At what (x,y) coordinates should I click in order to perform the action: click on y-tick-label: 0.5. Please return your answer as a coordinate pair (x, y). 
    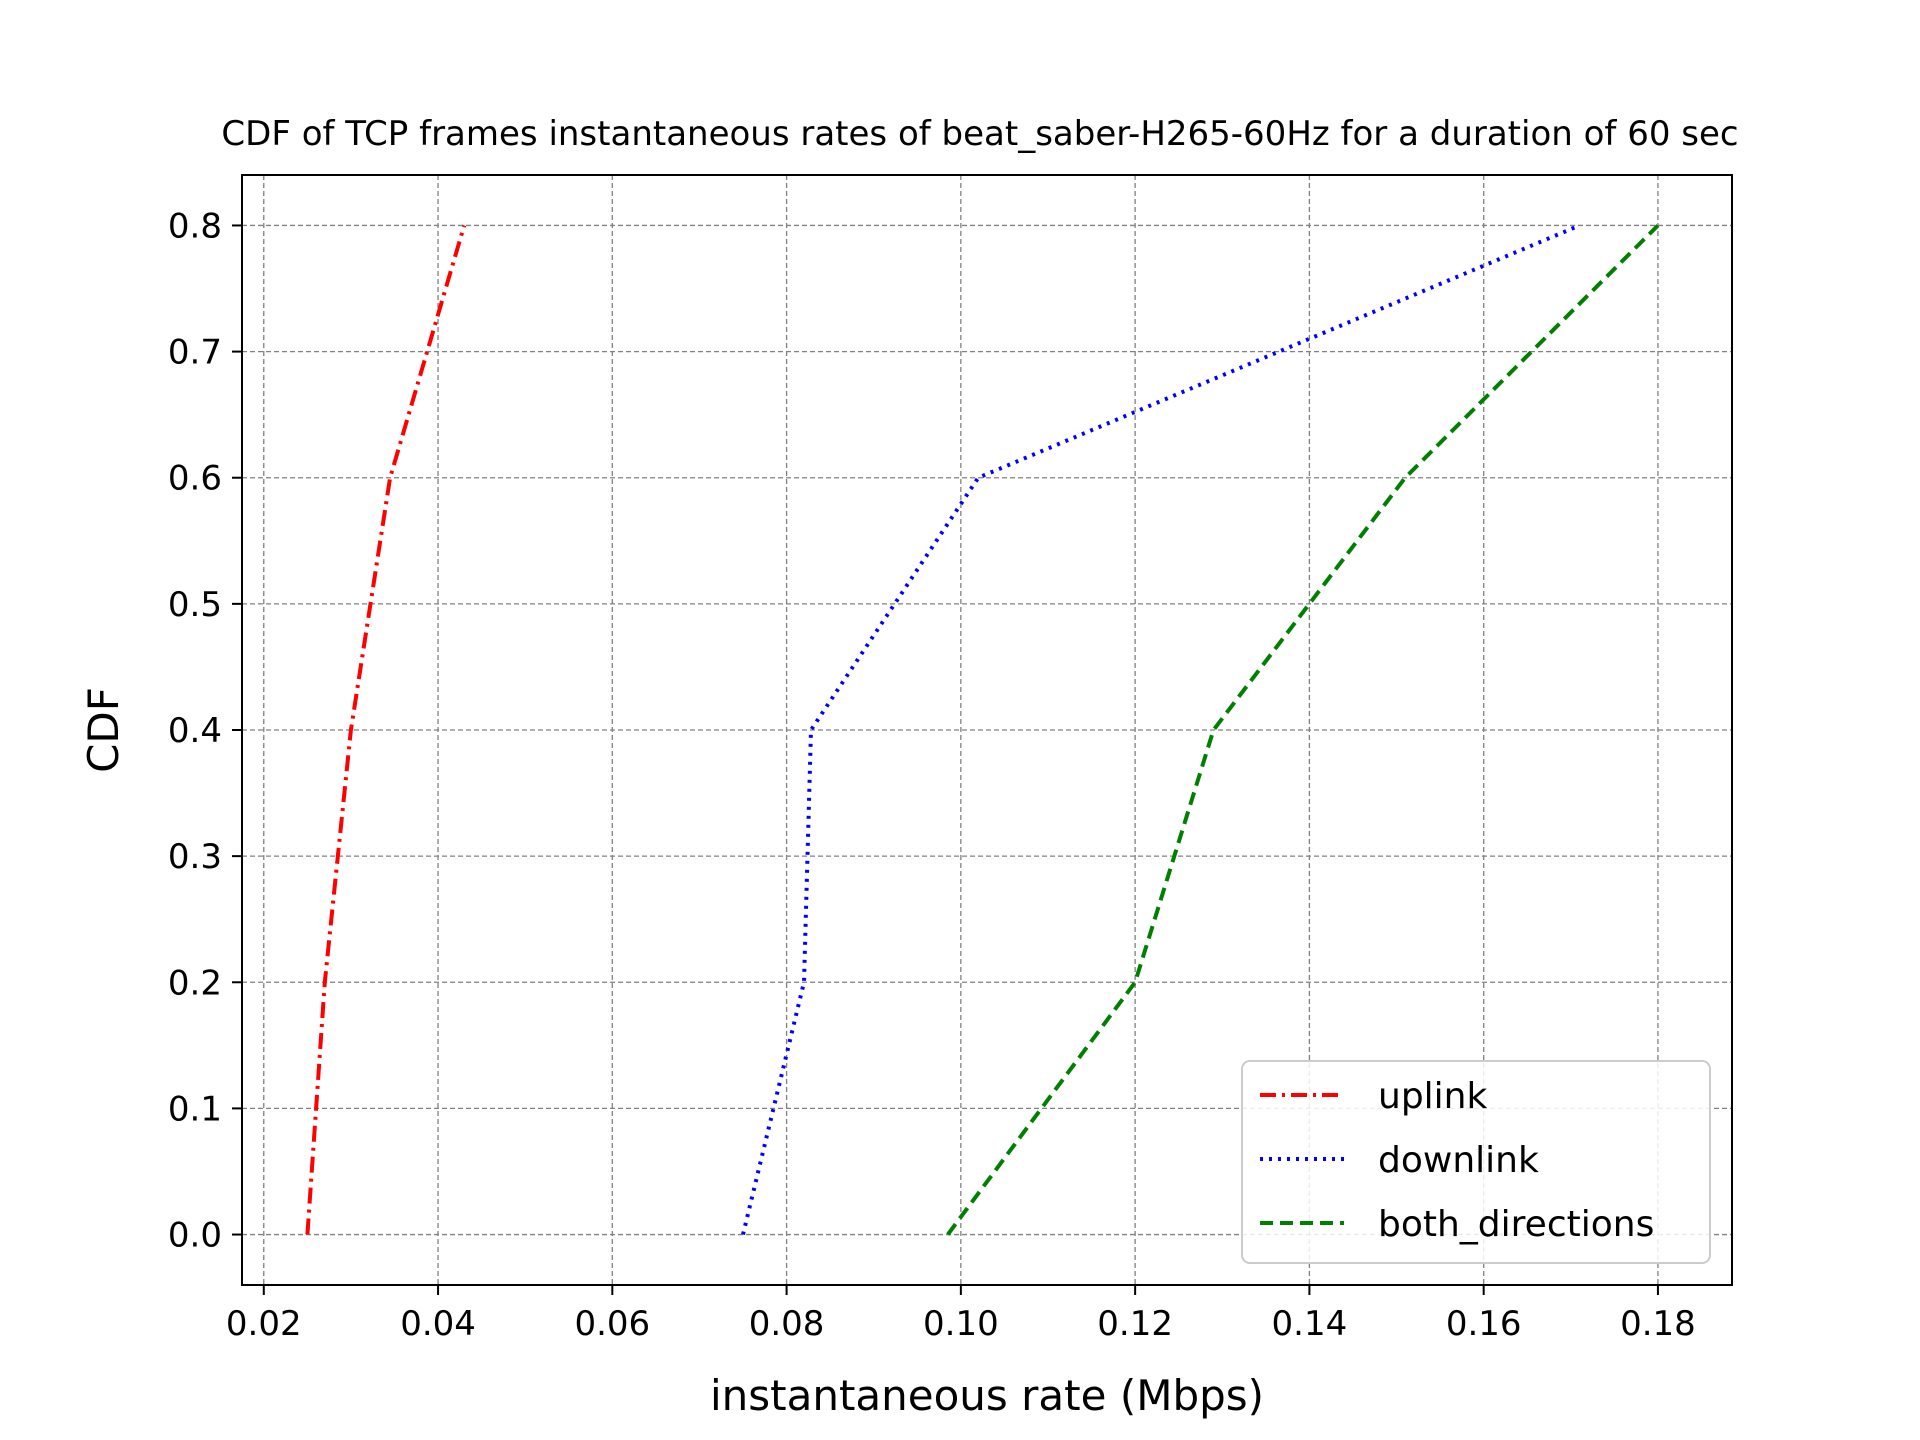
    Looking at the image, I should click on (195, 605).